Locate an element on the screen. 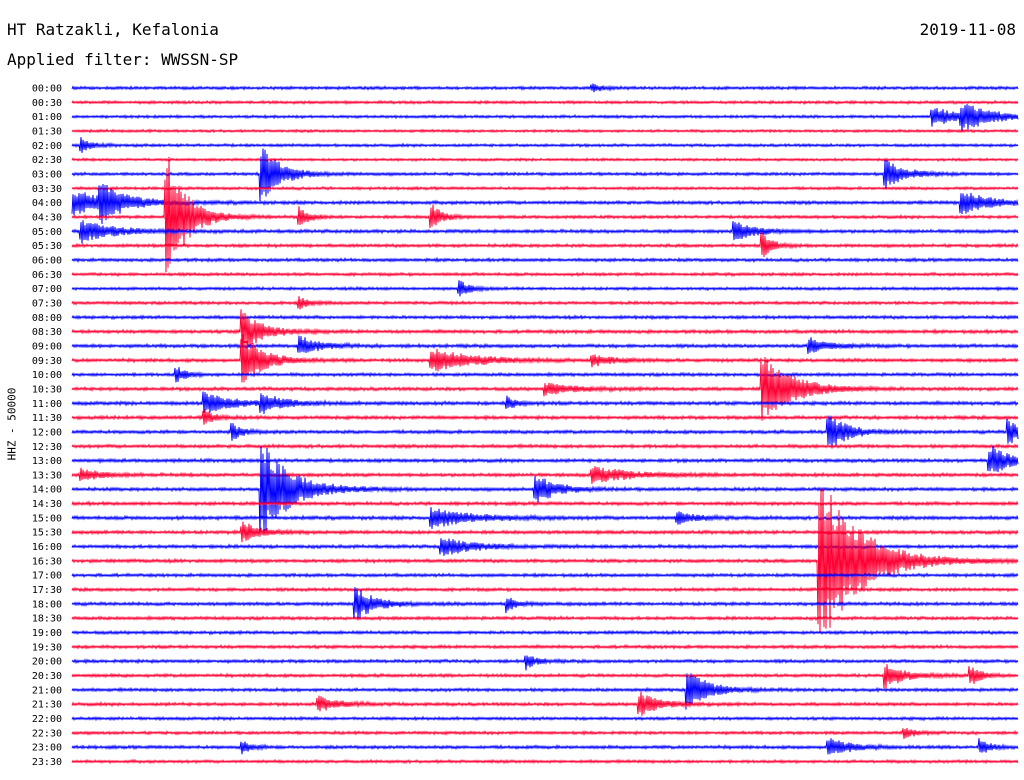  row-label: 14:30 is located at coordinates (47, 504).